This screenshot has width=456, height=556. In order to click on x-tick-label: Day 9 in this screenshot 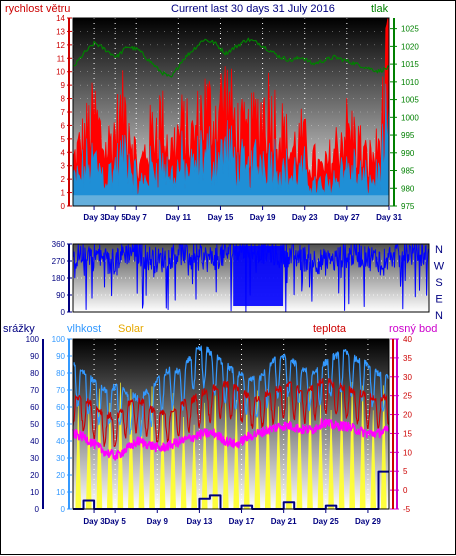, I will do `click(158, 521)`.